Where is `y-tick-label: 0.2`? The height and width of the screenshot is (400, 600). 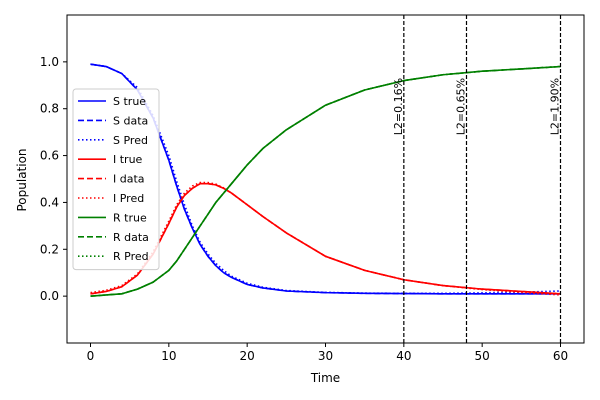 y-tick-label: 0.2 is located at coordinates (49, 249).